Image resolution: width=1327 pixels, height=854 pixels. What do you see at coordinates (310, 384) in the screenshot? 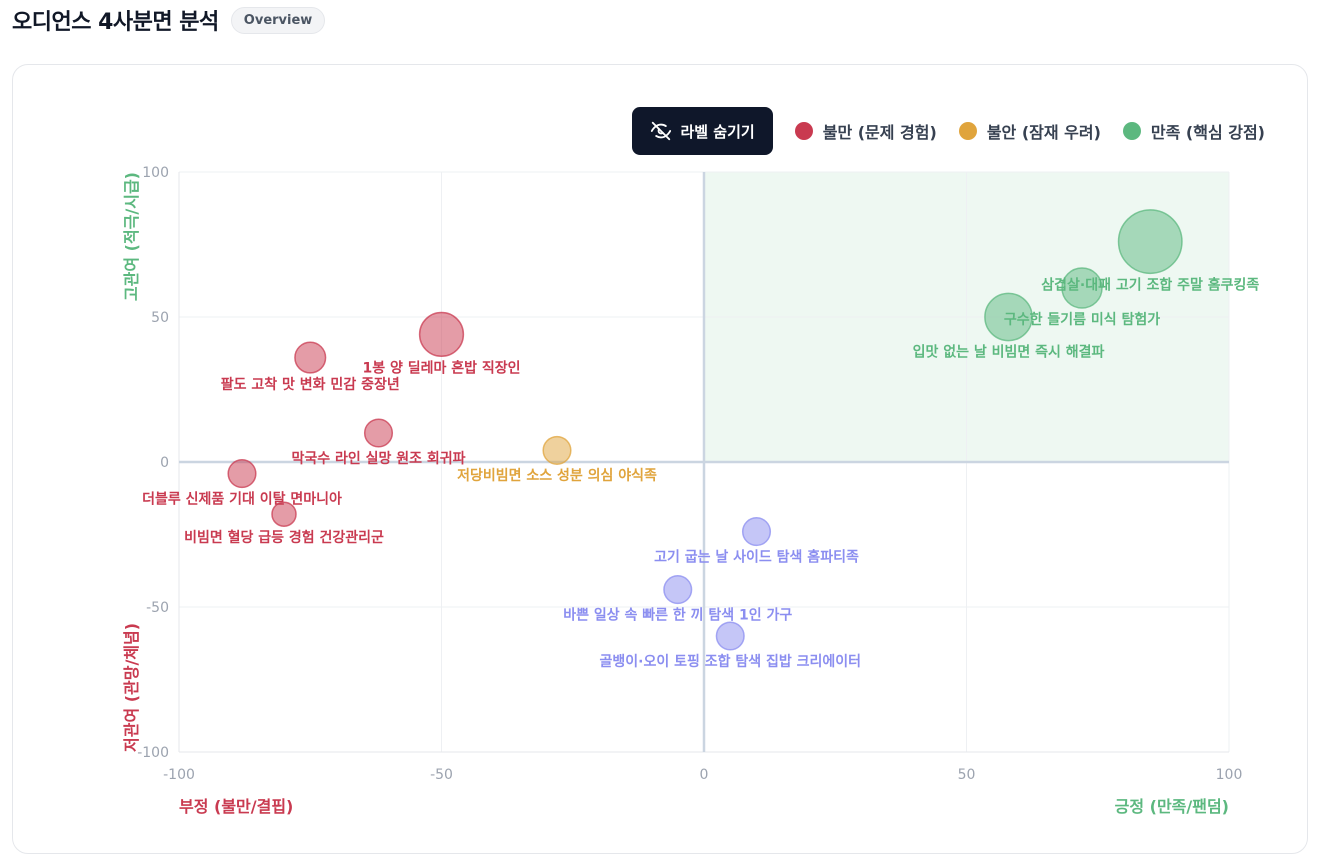
I see `point-label: 팔도 고착 맛 변화 민감 중장년` at bounding box center [310, 384].